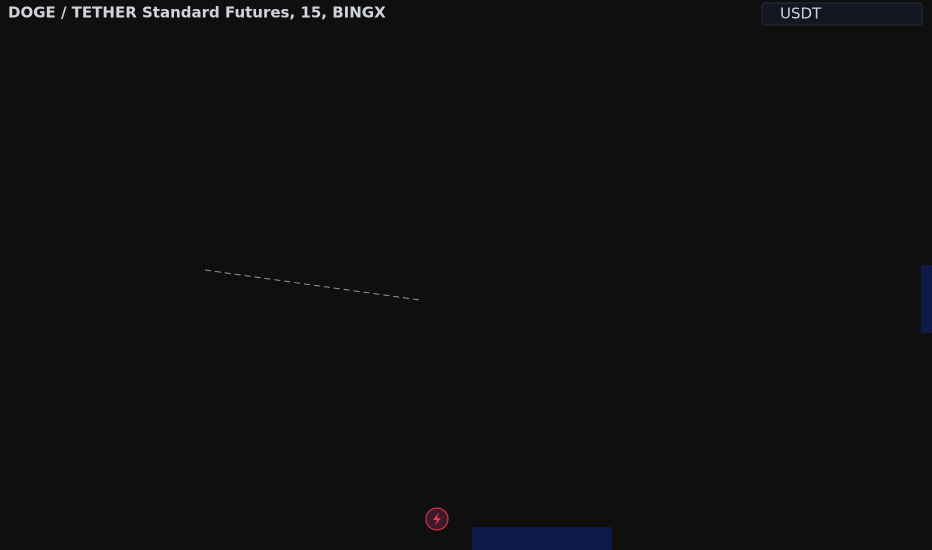  What do you see at coordinates (437, 519) in the screenshot?
I see `alert-icon-bolt` at bounding box center [437, 519].